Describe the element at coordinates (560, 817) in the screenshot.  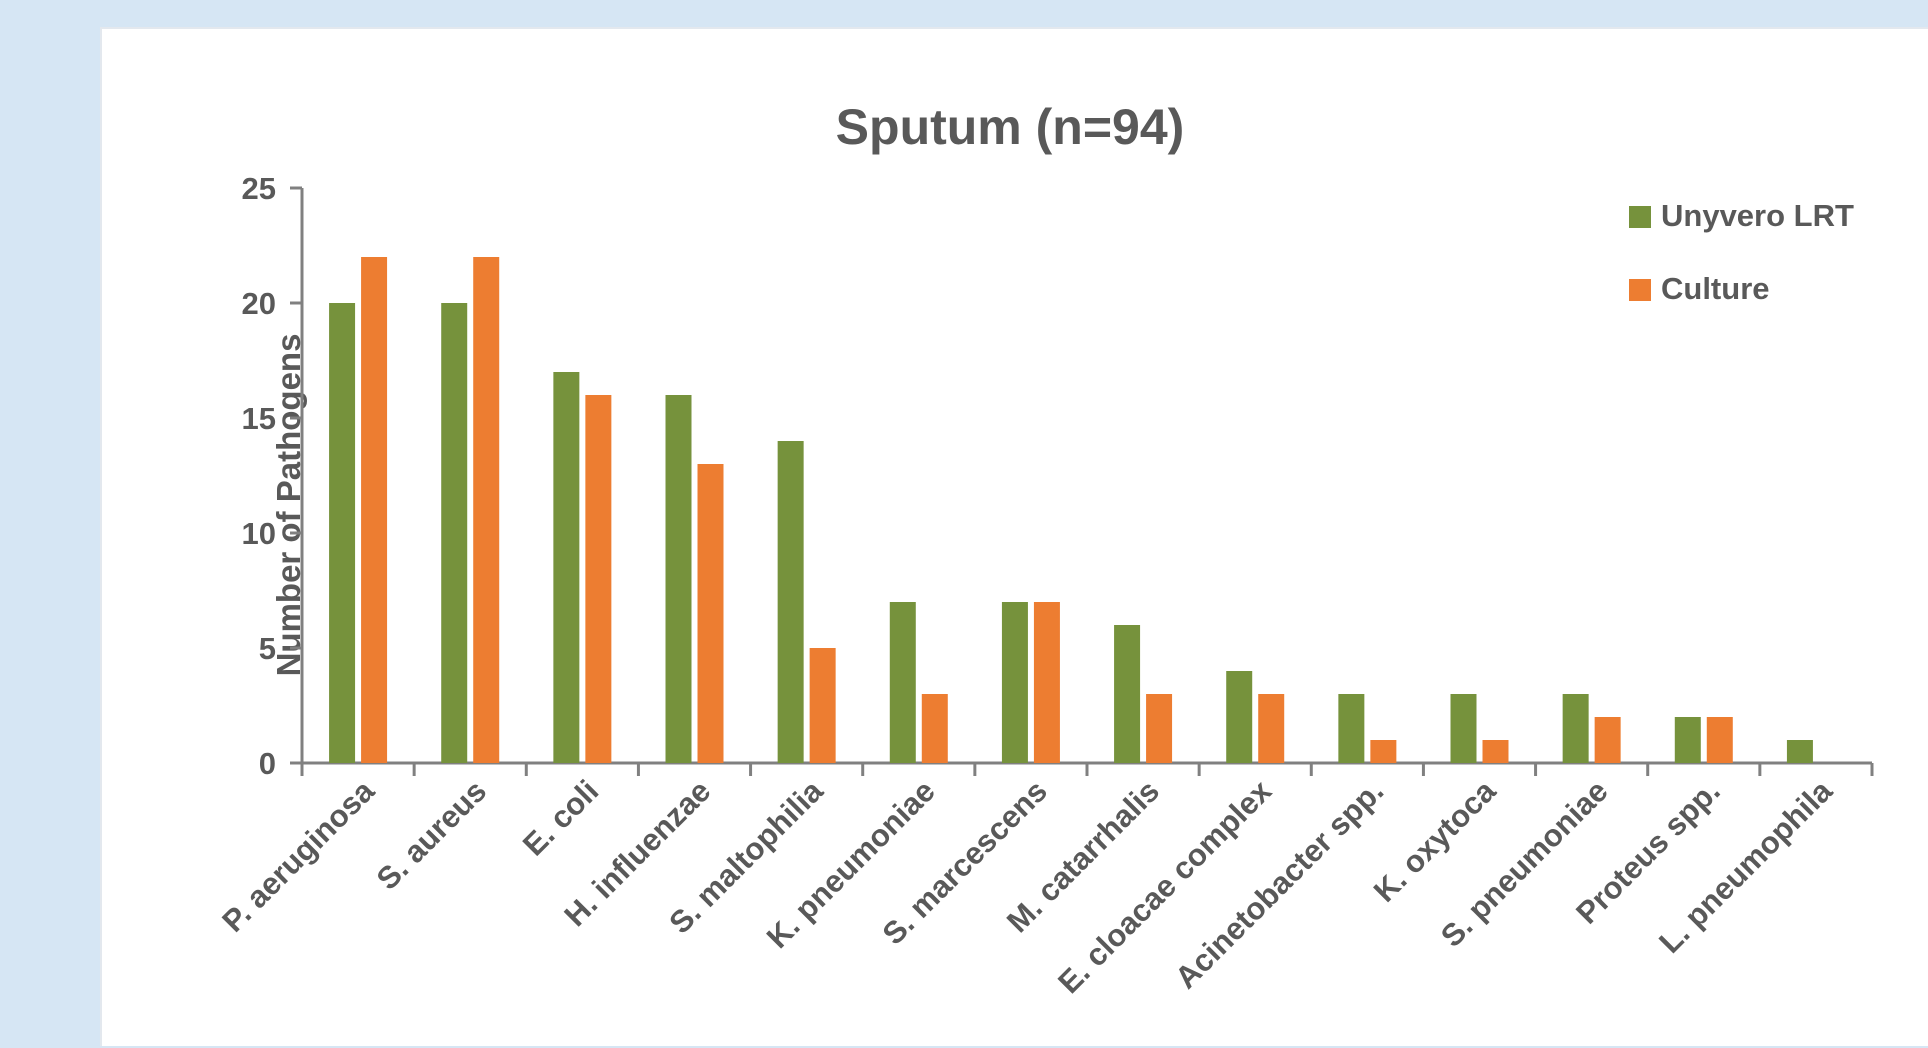
I see `x-category-label: E. coli` at that location.